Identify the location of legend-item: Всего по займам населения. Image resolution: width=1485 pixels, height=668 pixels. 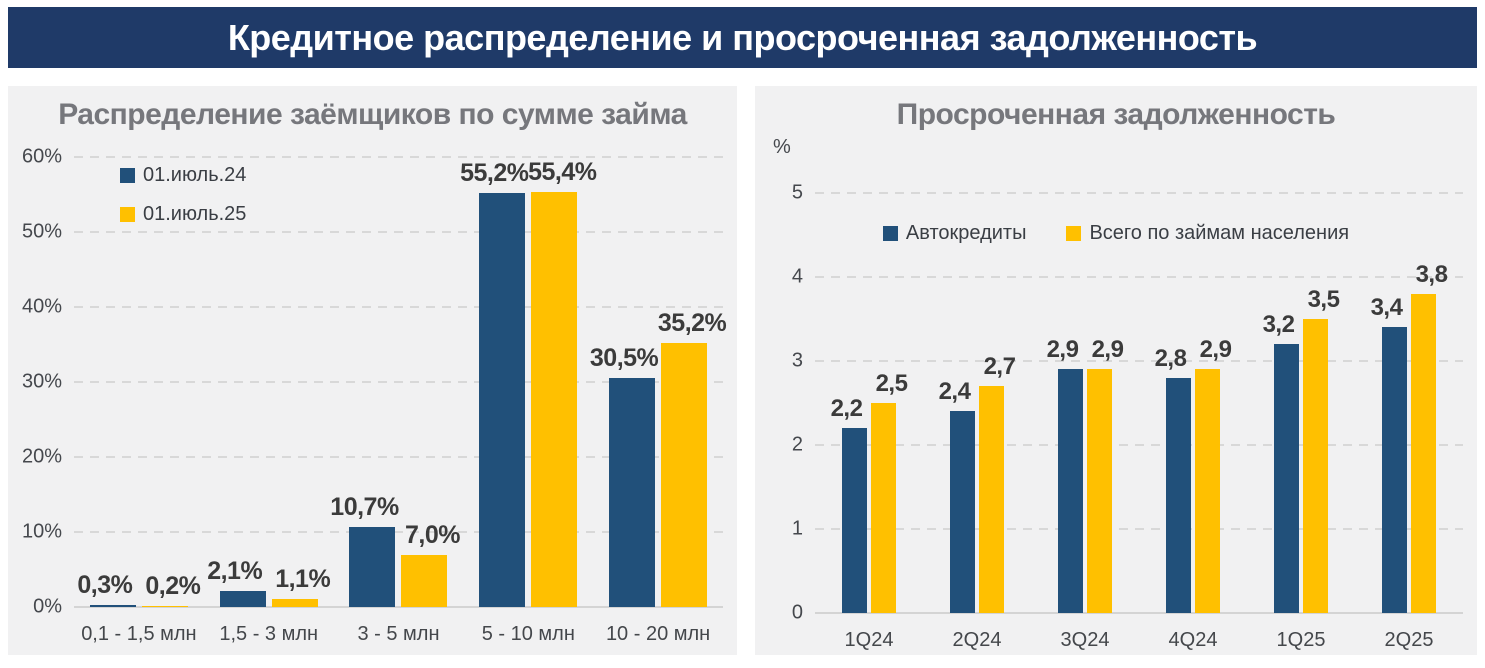
(1207, 233).